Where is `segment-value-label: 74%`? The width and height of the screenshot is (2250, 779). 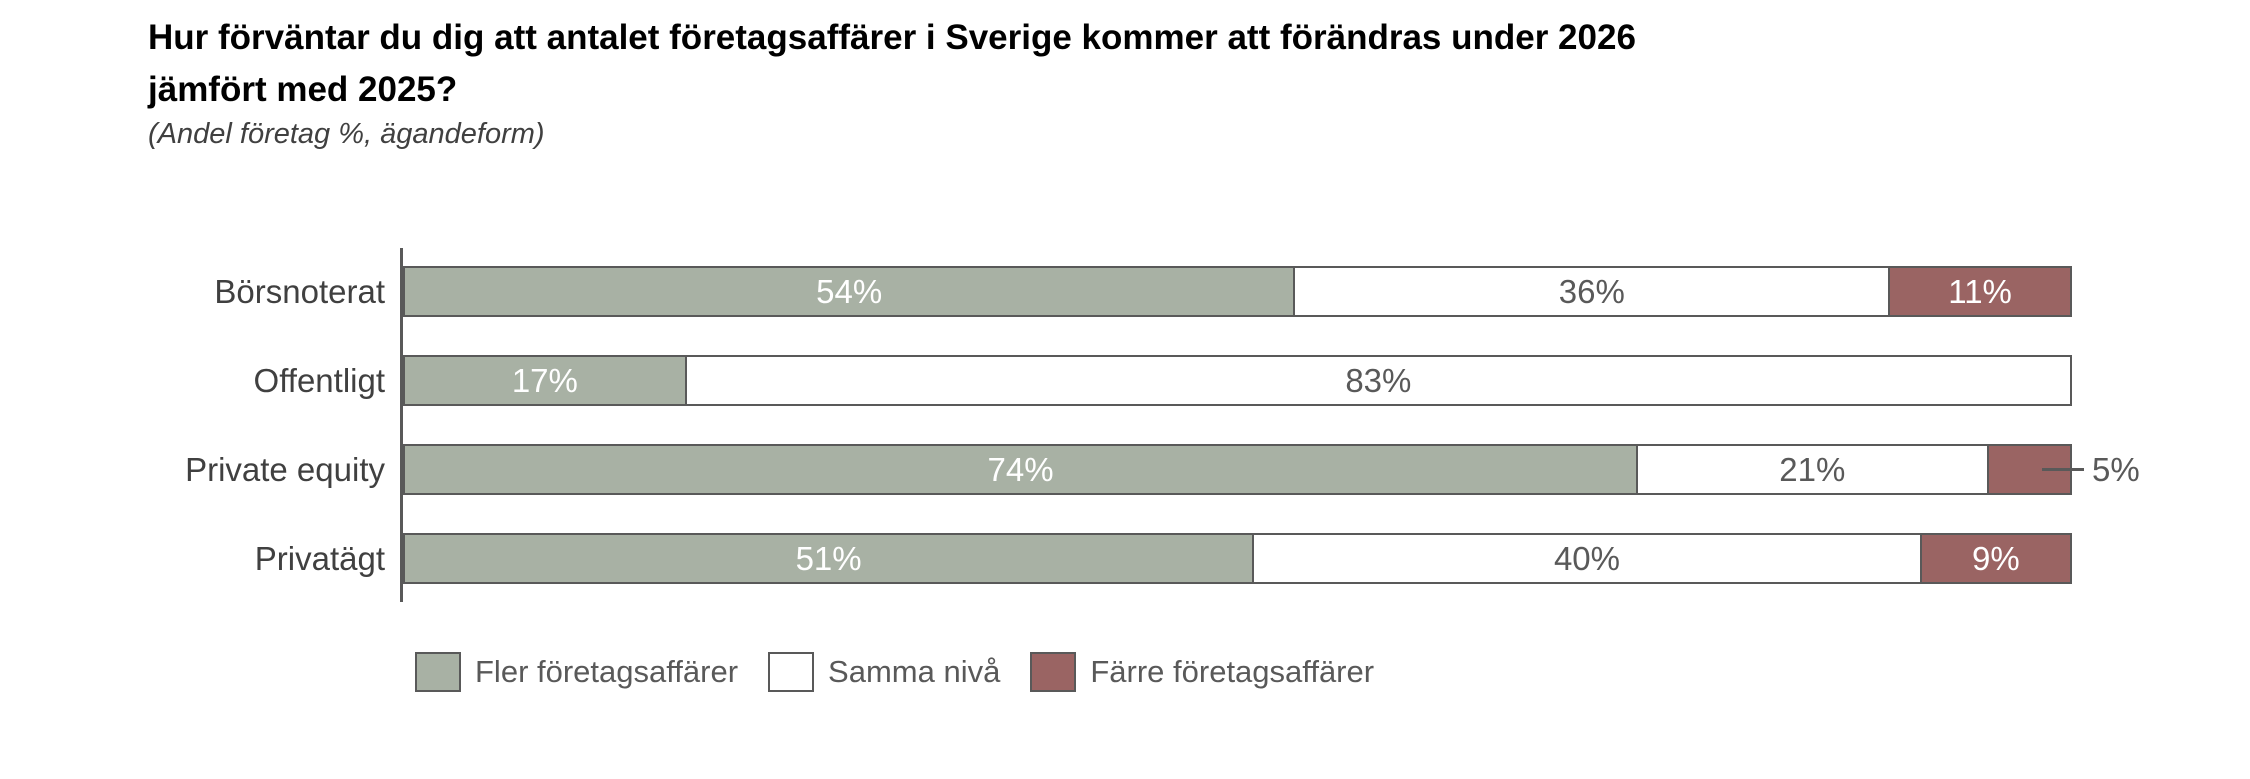
segment-value-label: 74% is located at coordinates (1020, 469).